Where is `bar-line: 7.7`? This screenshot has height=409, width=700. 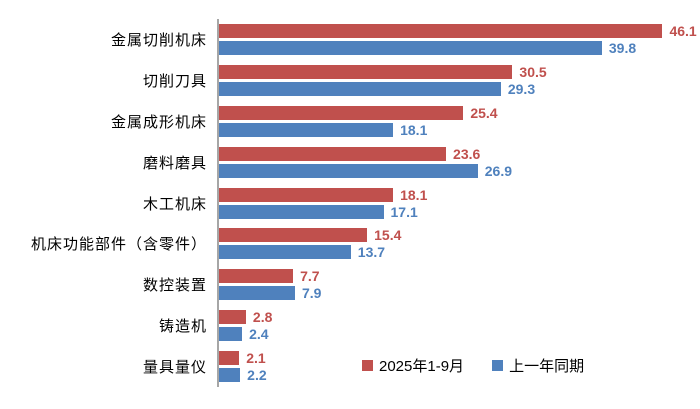 bar-line: 7.7 is located at coordinates (459, 276).